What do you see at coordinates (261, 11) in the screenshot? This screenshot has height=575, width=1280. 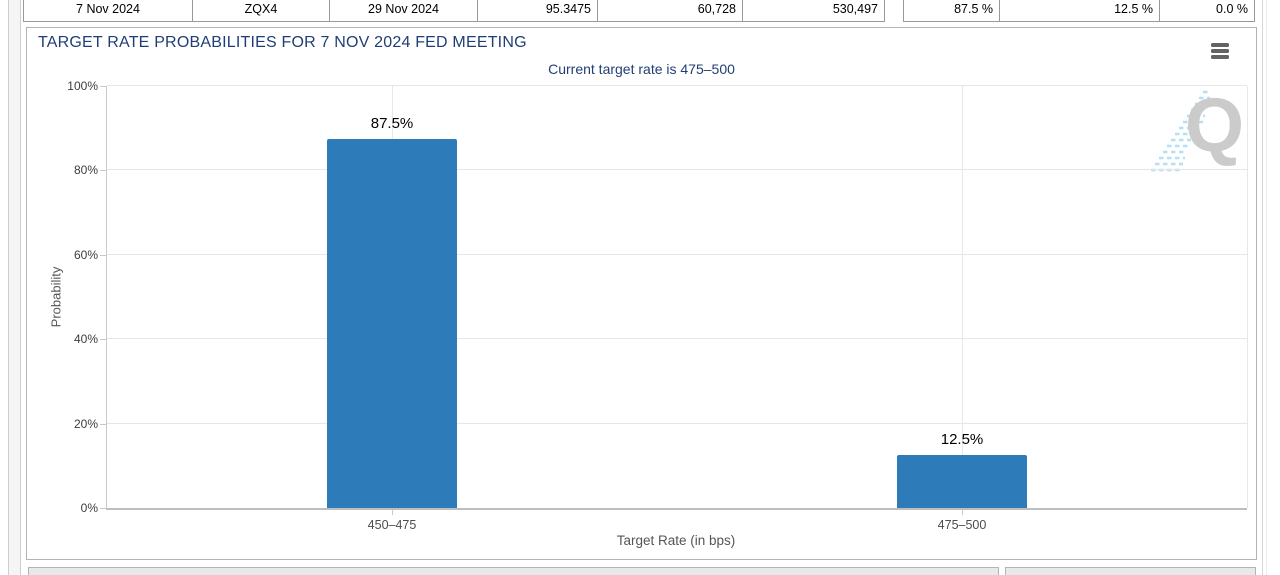 I see `table-cell-contract: ZQX4` at bounding box center [261, 11].